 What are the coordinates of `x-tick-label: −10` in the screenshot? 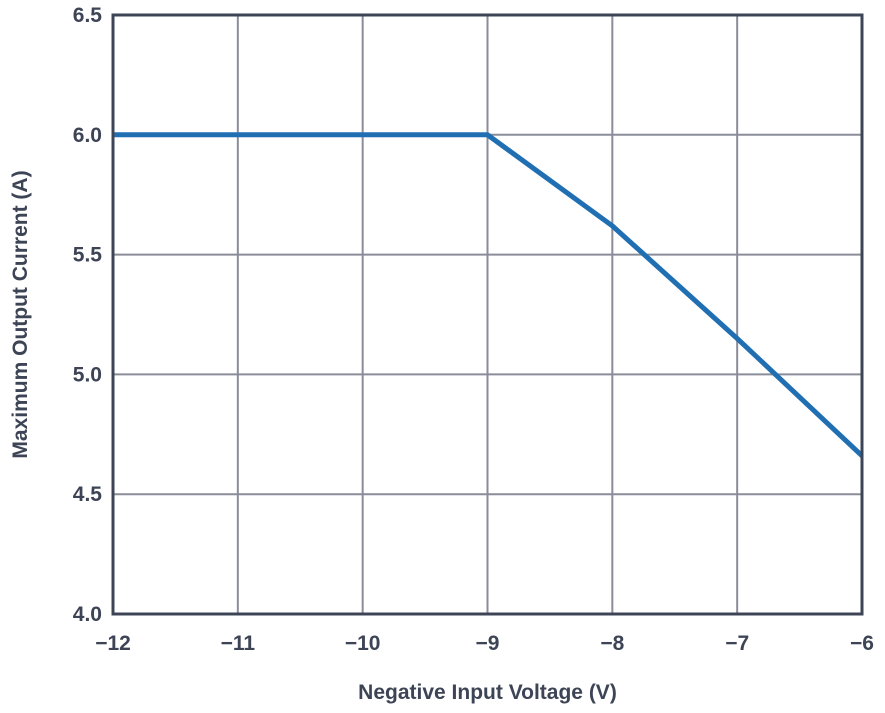 It's located at (363, 643).